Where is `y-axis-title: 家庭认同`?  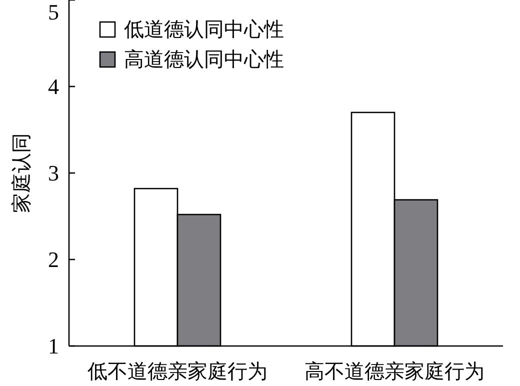 y-axis-title: 家庭认同 is located at coordinates (22, 173).